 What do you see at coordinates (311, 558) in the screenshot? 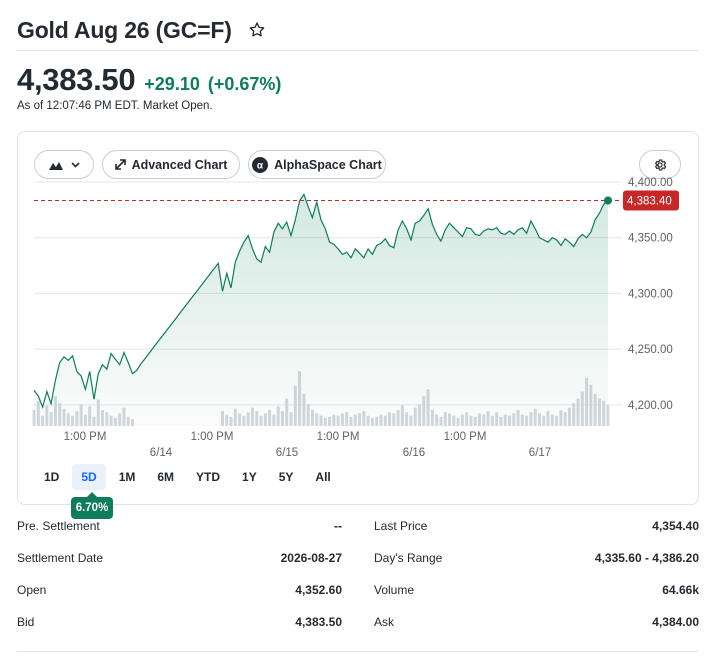
I see `stat-value: 2026-08-27` at bounding box center [311, 558].